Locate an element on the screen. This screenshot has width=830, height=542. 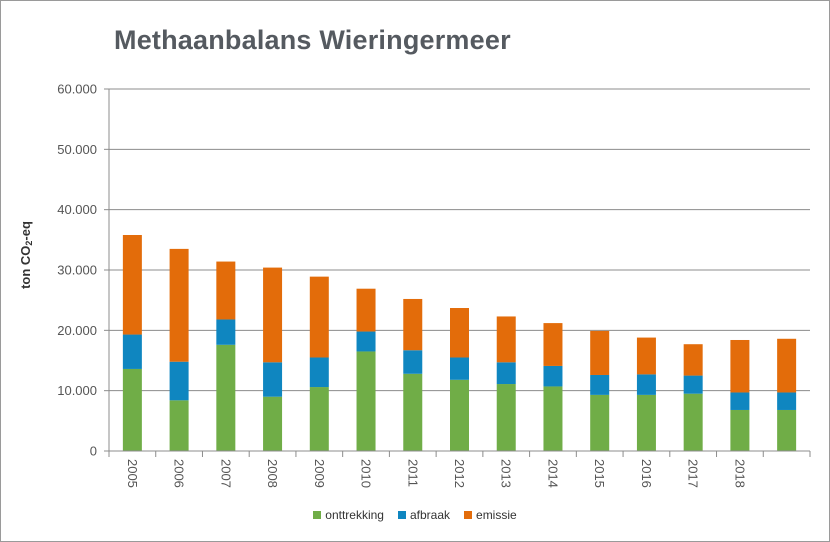
x-tick-label: 2011 is located at coordinates (412, 473).